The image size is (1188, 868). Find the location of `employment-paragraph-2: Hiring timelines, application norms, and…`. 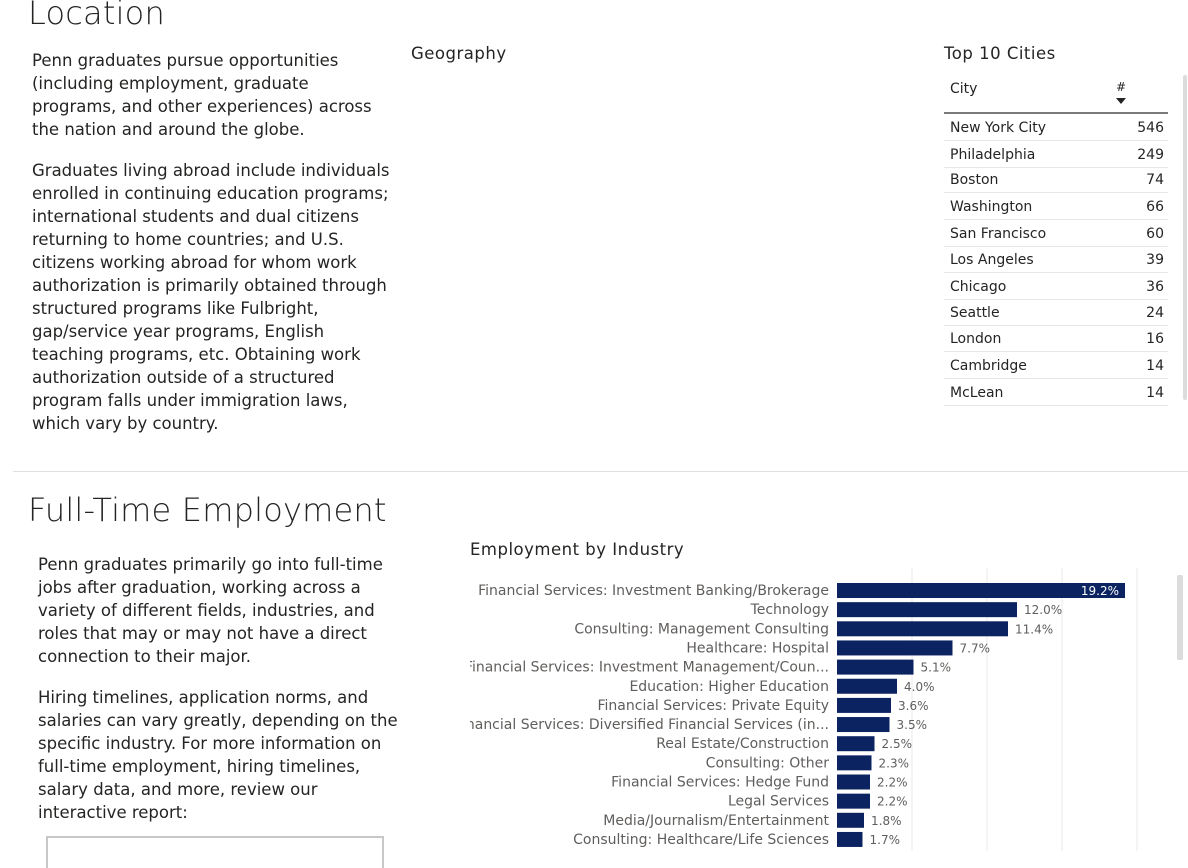

employment-paragraph-2: Hiring timelines, application norms, and… is located at coordinates (218, 755).